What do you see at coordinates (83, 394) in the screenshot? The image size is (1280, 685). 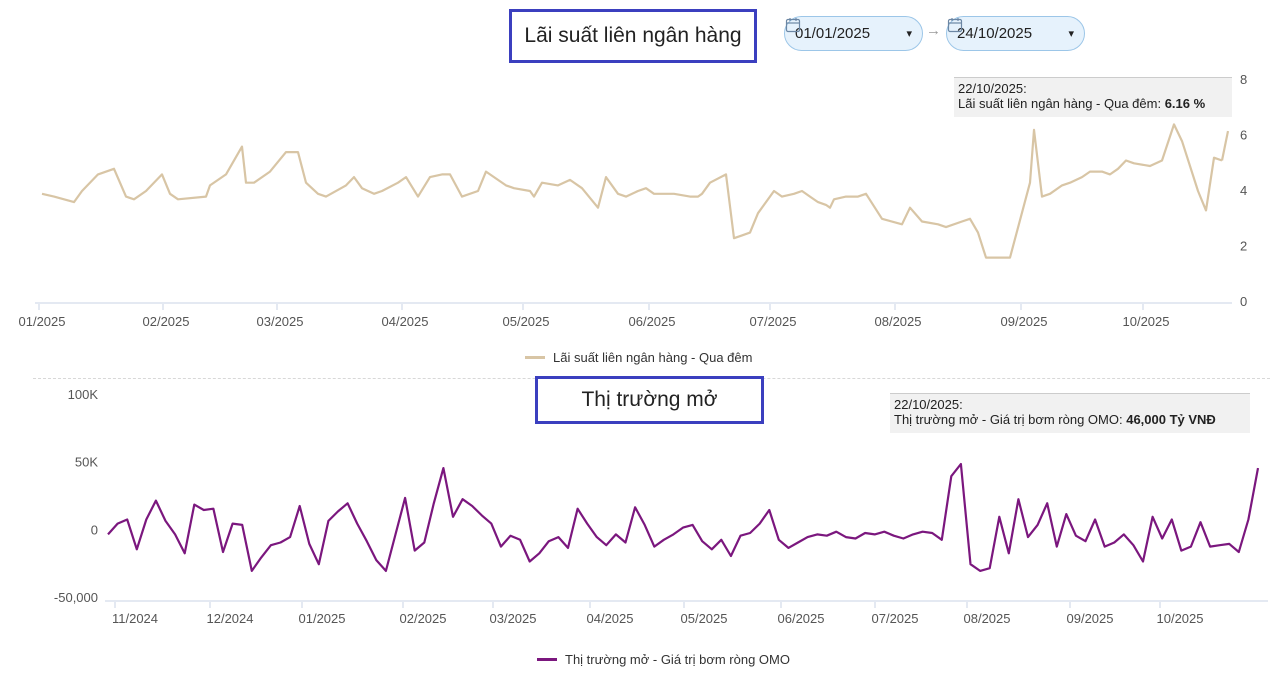 I see `y-tick-label: 100K` at bounding box center [83, 394].